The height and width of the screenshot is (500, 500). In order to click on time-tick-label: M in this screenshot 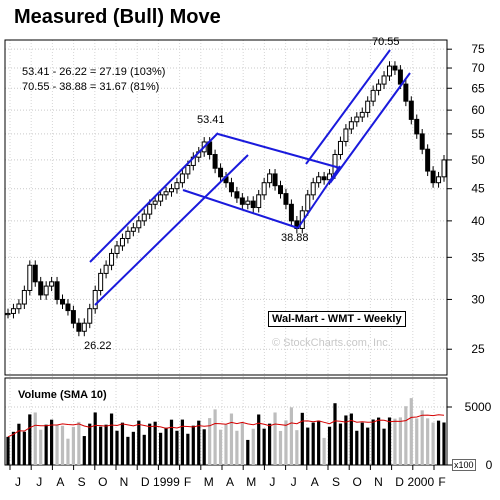, I will do `click(209, 482)`.